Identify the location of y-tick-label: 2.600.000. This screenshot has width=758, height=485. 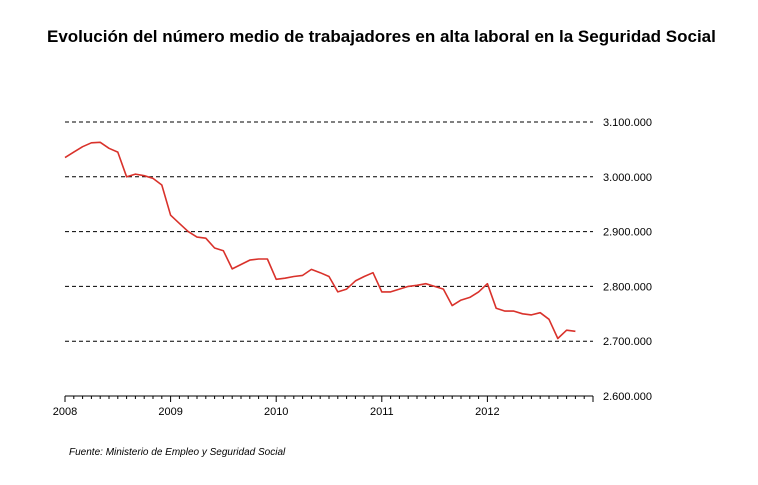
(627, 397).